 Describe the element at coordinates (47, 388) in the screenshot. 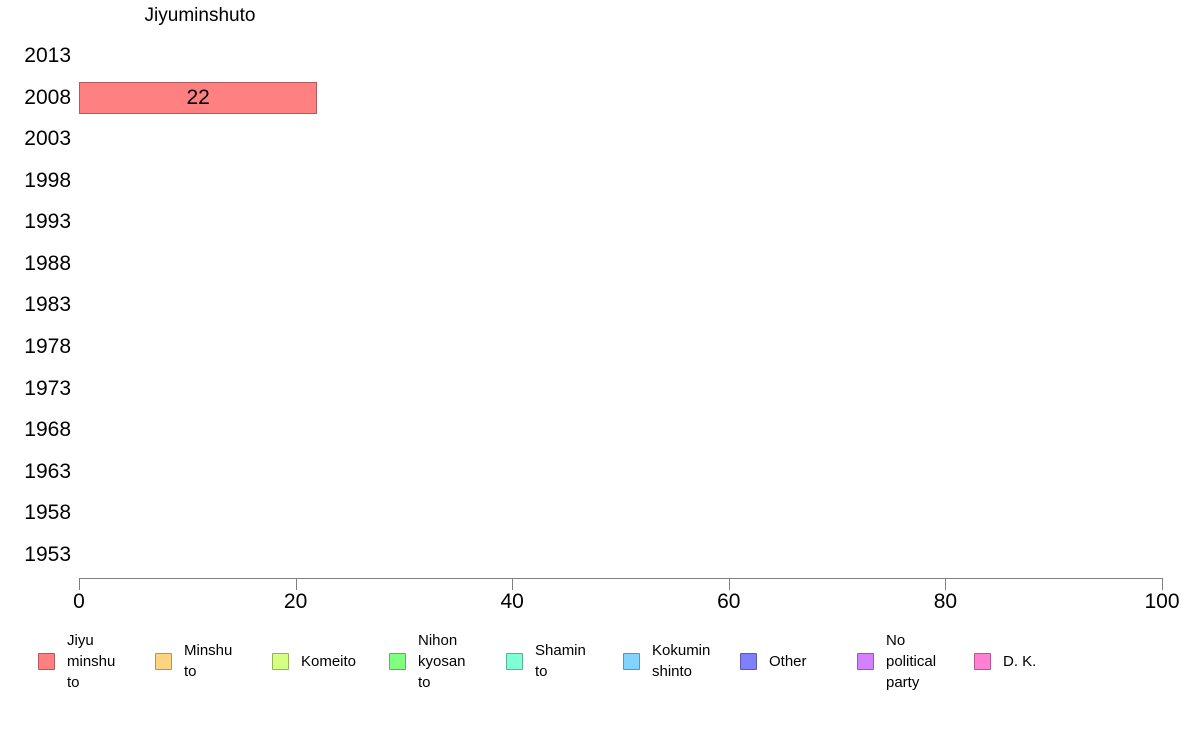

I see `y-axis-label: 1973` at that location.